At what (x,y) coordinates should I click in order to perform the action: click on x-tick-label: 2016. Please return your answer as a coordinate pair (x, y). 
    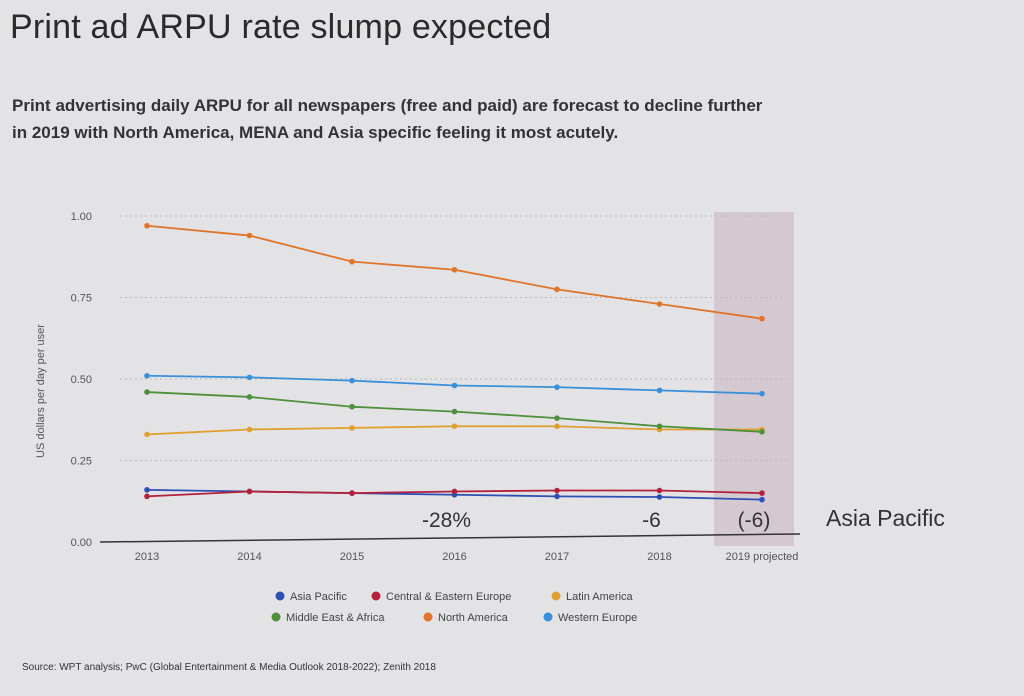
    Looking at the image, I should click on (454, 557).